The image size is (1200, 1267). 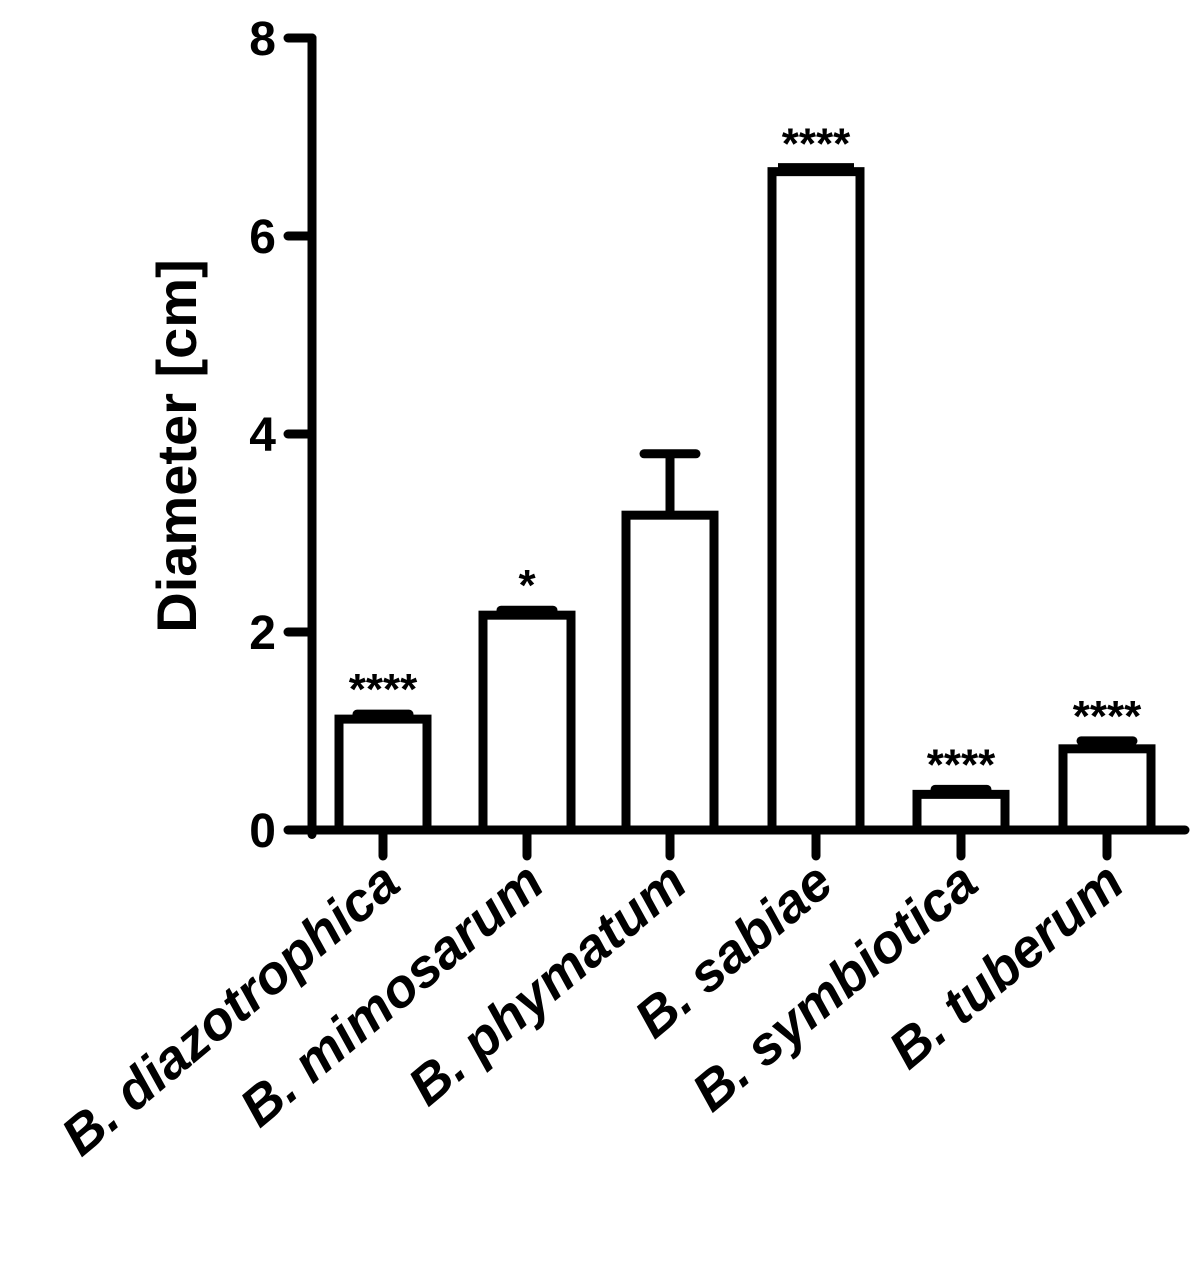 I want to click on y-tick-label: 4, so click(x=262, y=435).